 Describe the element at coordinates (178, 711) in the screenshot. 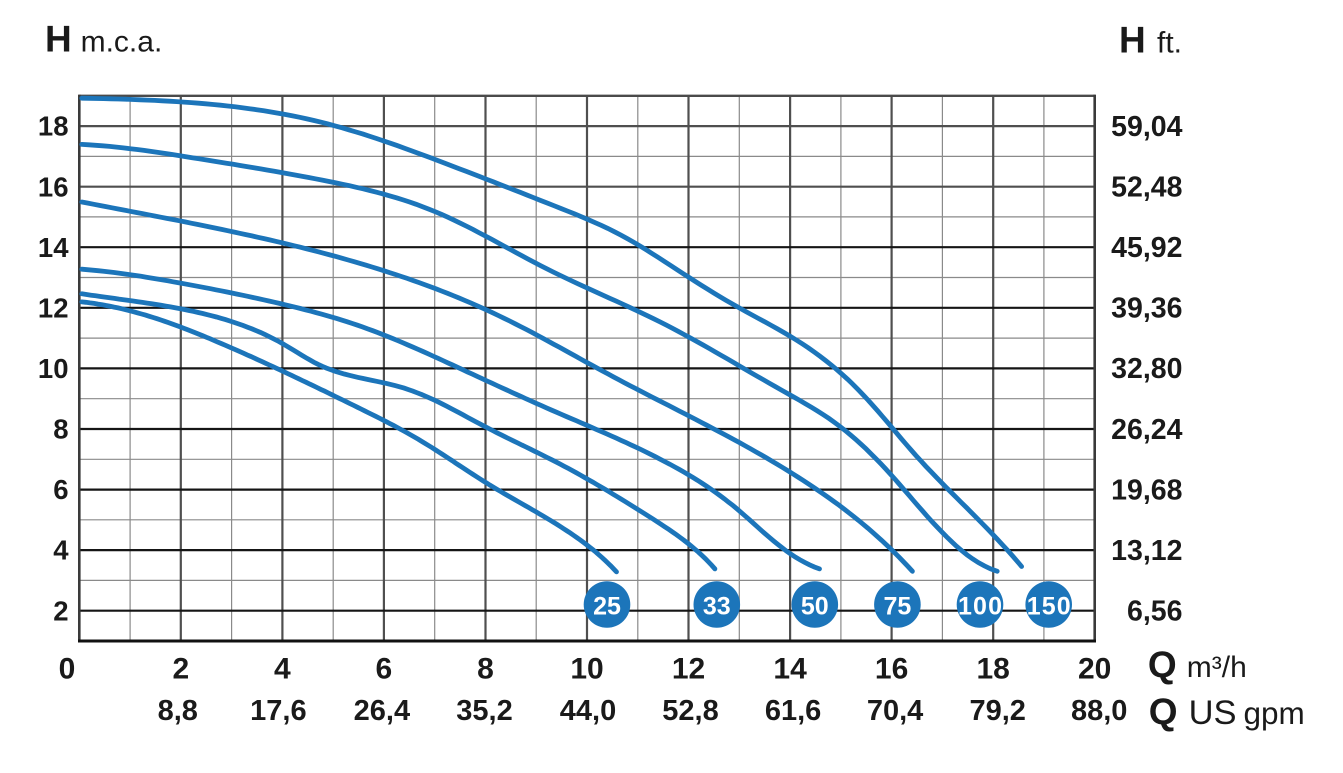

I see `svg-text: 8,8` at that location.